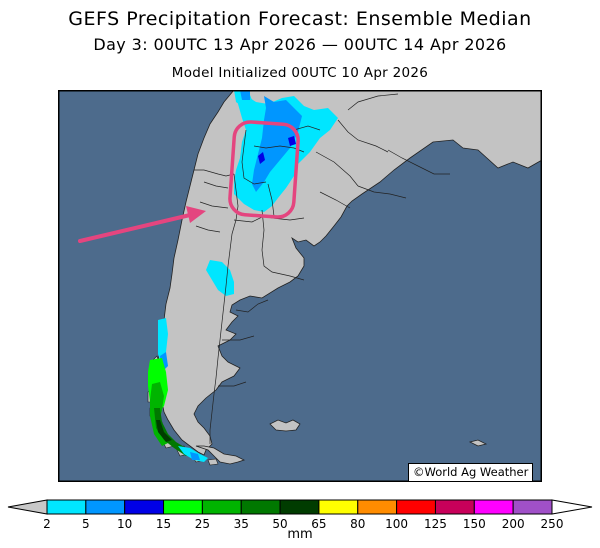 This screenshot has height=548, width=600. What do you see at coordinates (478, 443) in the screenshot?
I see `offshore-island` at bounding box center [478, 443].